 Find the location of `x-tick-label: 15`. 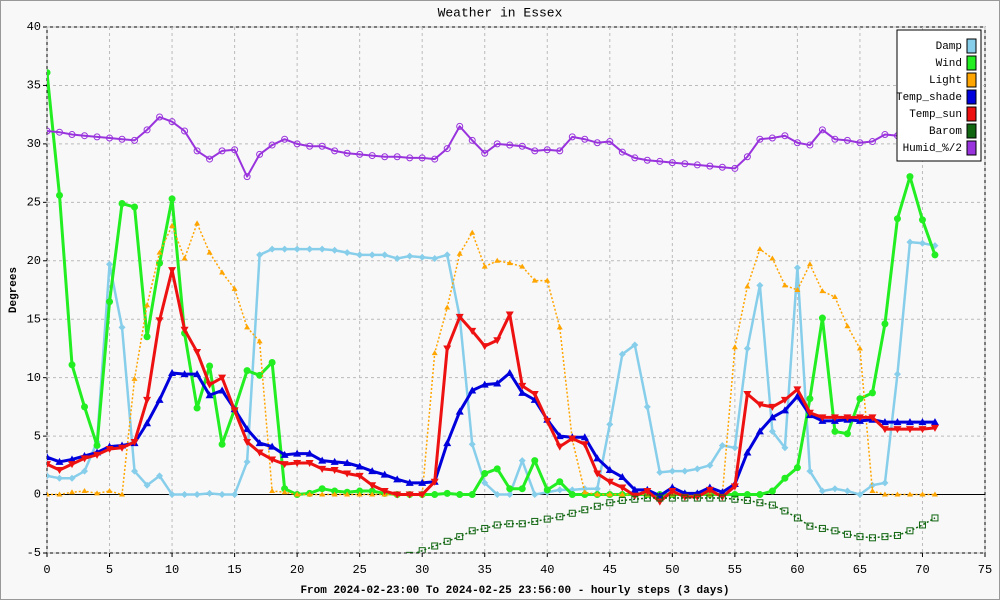

x-tick-label: 15 is located at coordinates (234, 570).